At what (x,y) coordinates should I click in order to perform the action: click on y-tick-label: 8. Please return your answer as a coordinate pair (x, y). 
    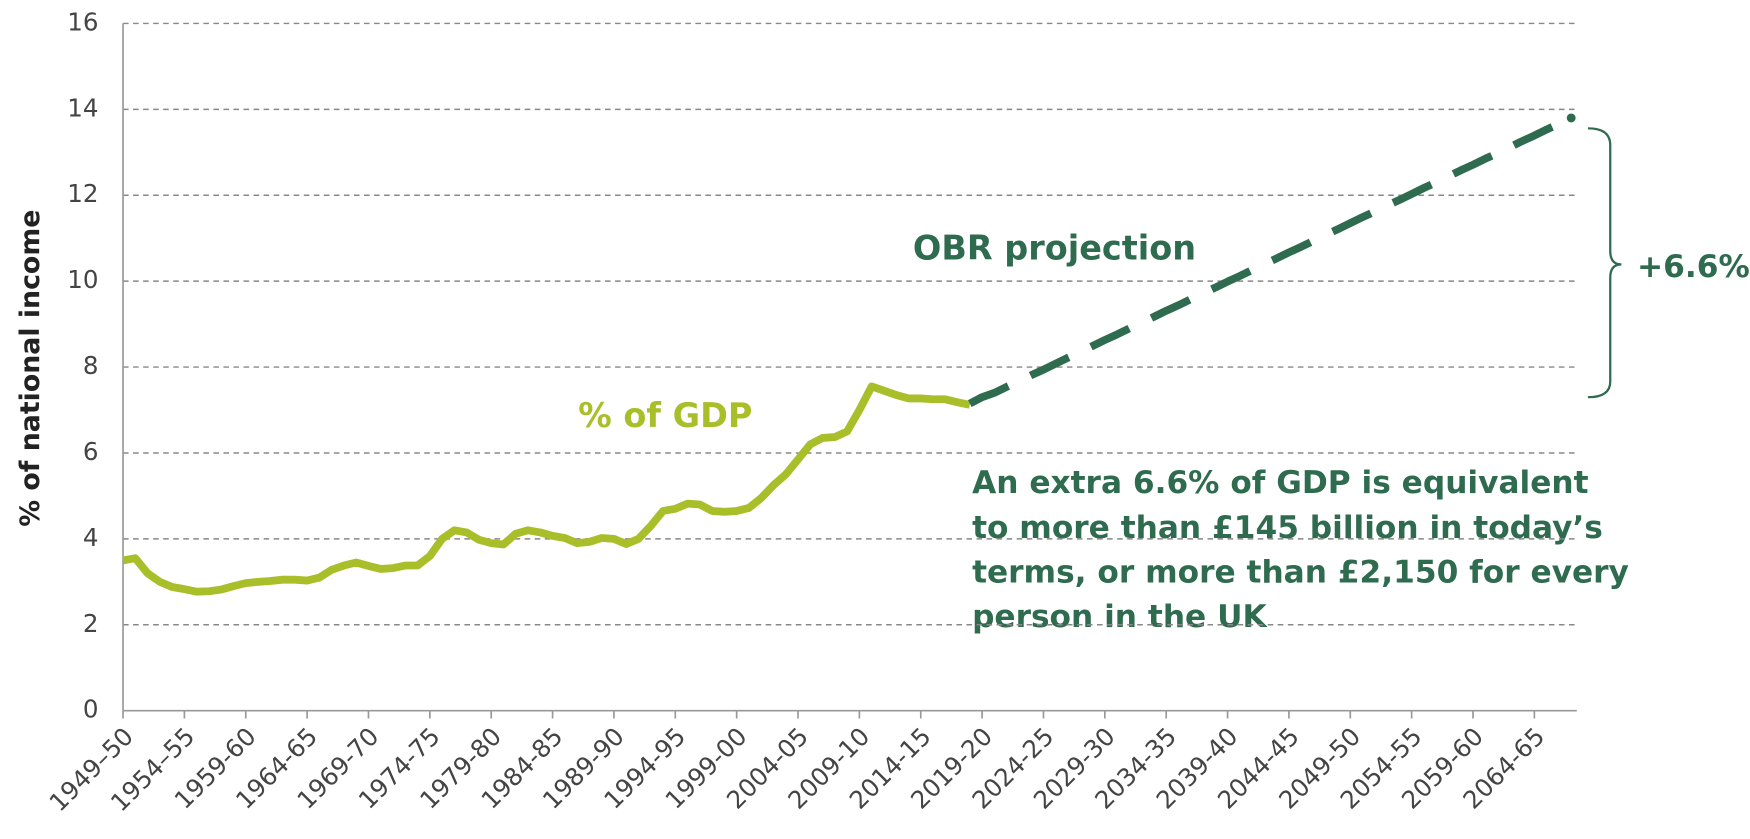
    Looking at the image, I should click on (91, 365).